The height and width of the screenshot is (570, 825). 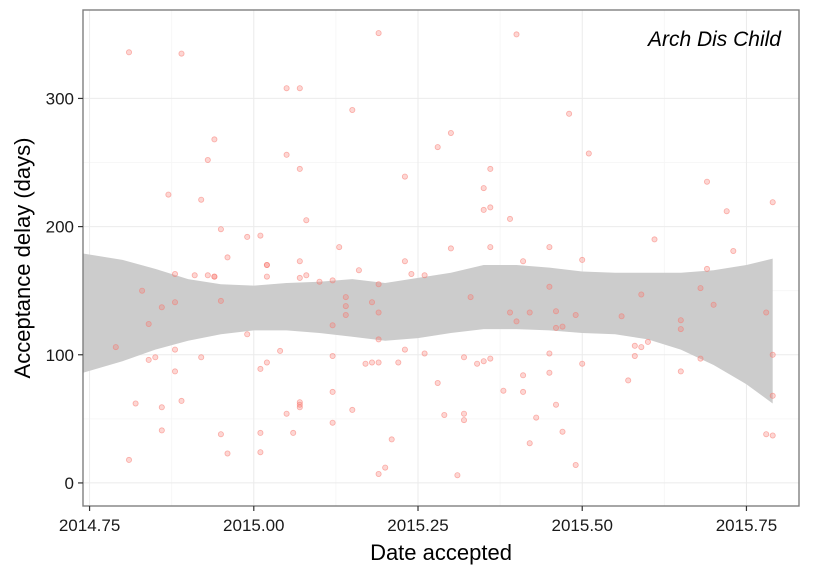 I want to click on y-tick-label: 0, so click(x=69, y=483).